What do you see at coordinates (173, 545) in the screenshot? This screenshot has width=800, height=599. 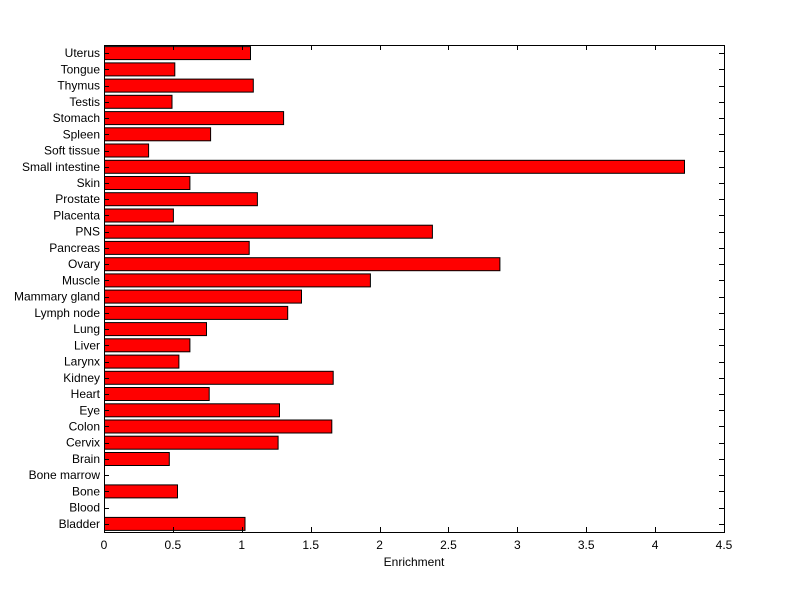 I see `x-tick-label-1: 0.5` at bounding box center [173, 545].